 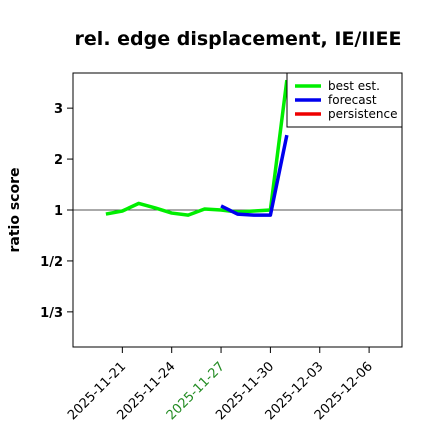 I want to click on y-tick-label: 3, so click(x=58, y=109).